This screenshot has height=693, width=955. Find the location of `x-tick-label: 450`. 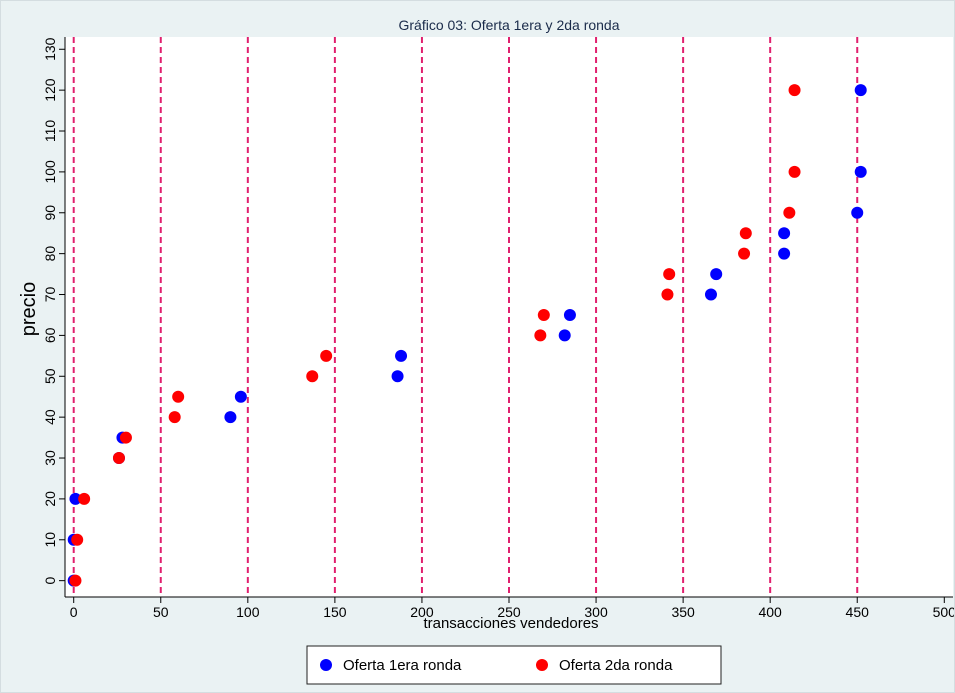

x-tick-label: 450 is located at coordinates (858, 612).